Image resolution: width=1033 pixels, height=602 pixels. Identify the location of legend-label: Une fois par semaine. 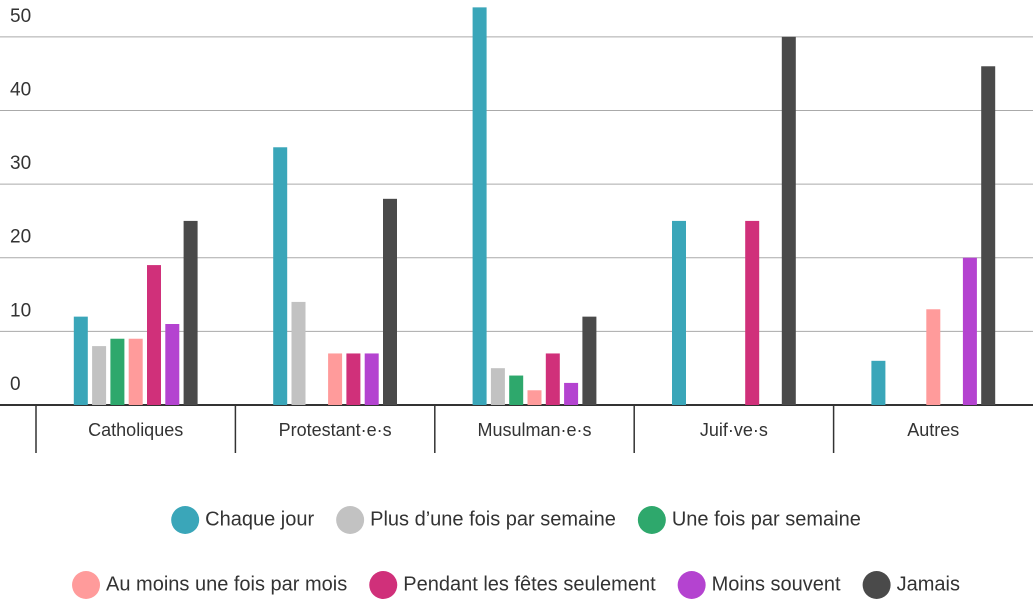
(766, 519).